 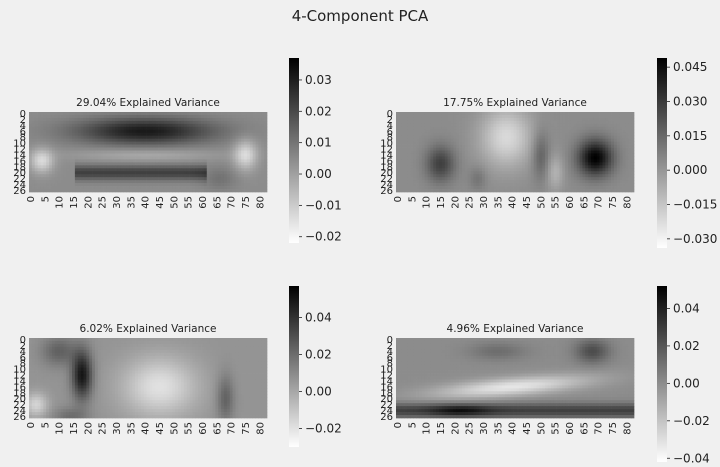 I want to click on panel-title: 29.04% Explained Variance, so click(x=148, y=103).